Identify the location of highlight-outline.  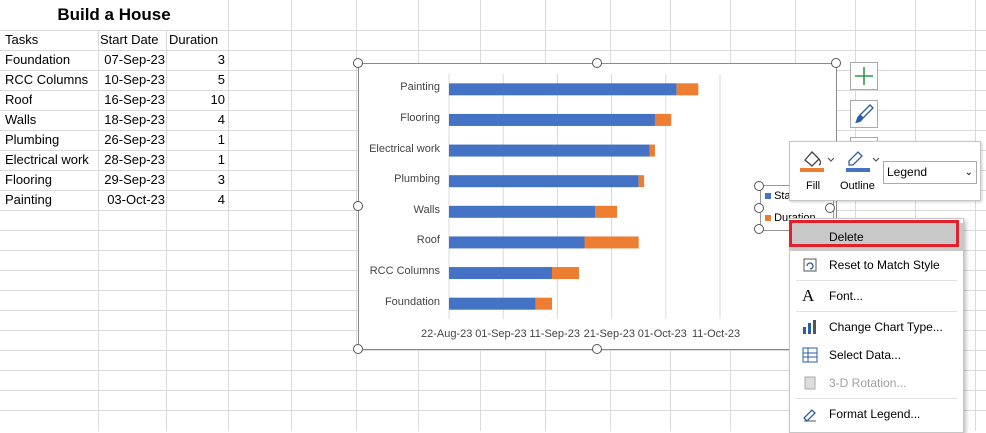
(874, 233).